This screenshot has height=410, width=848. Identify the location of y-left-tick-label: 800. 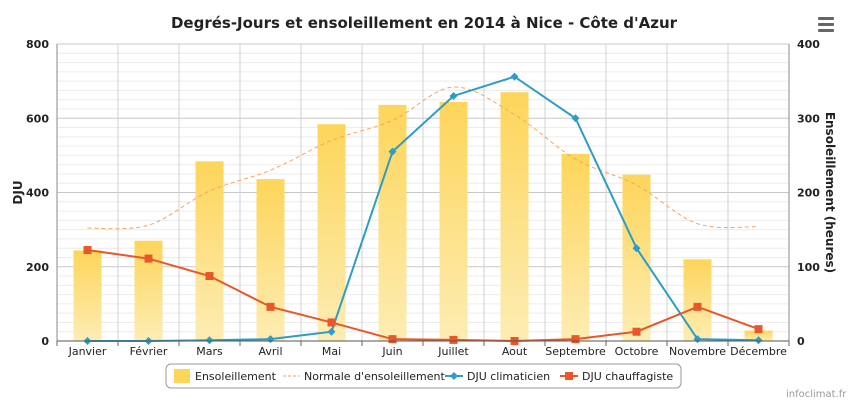
(37, 44).